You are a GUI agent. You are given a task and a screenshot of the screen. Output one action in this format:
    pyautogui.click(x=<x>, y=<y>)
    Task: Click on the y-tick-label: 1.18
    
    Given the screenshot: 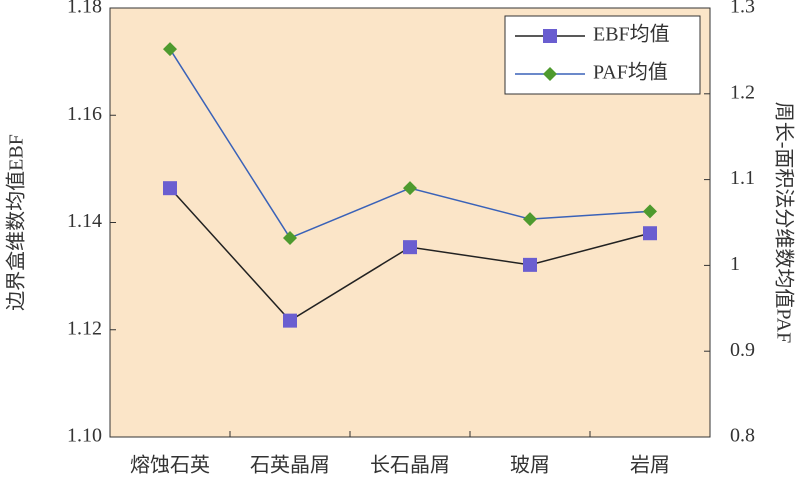 What is the action you would take?
    pyautogui.click(x=84, y=9)
    